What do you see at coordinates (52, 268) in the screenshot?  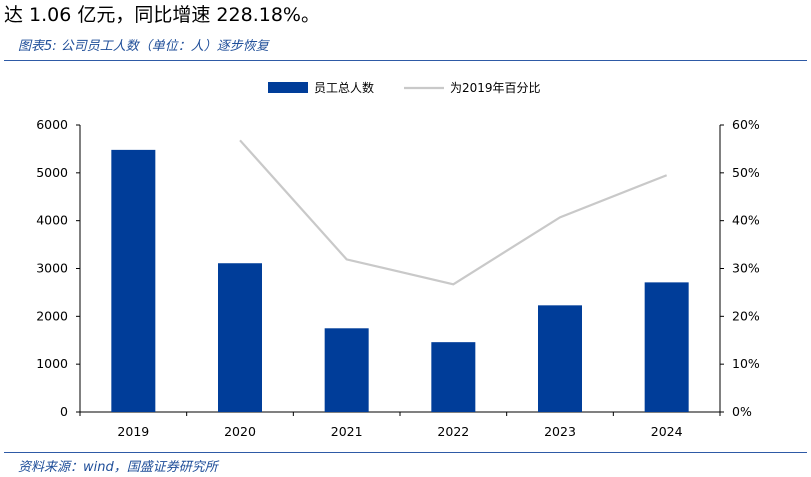 I see `left-tick-label: 3000` at bounding box center [52, 268].